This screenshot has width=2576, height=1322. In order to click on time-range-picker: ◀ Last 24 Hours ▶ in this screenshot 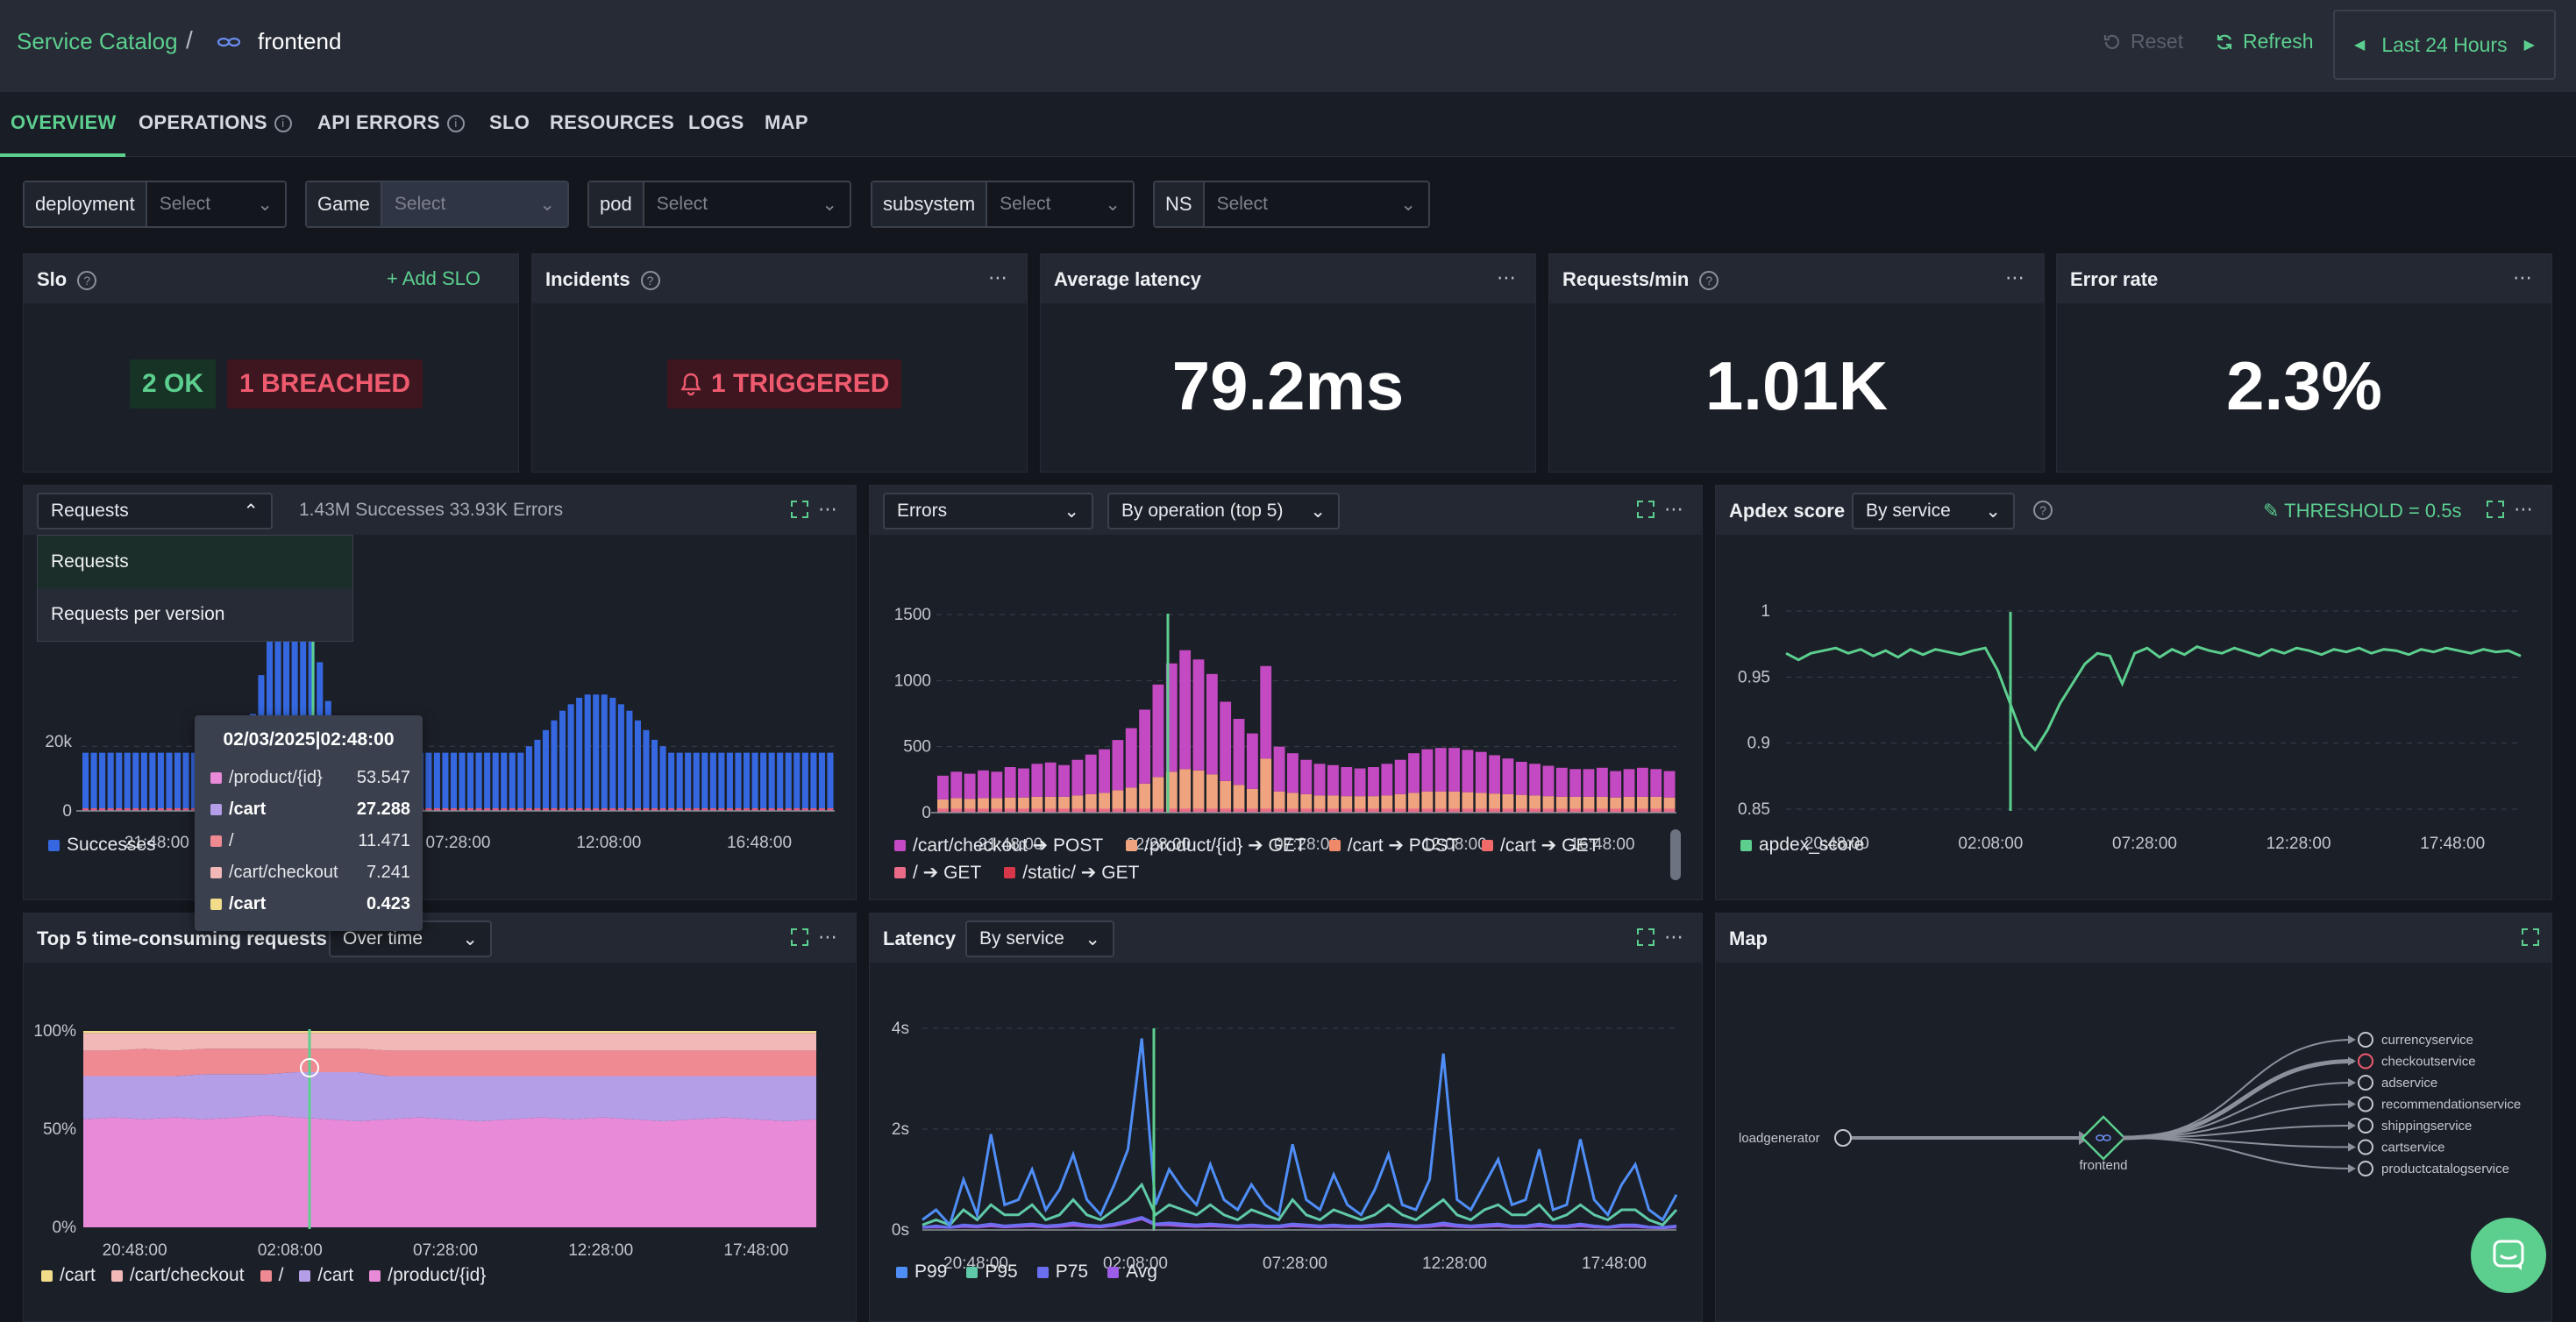, I will do `click(2444, 45)`.